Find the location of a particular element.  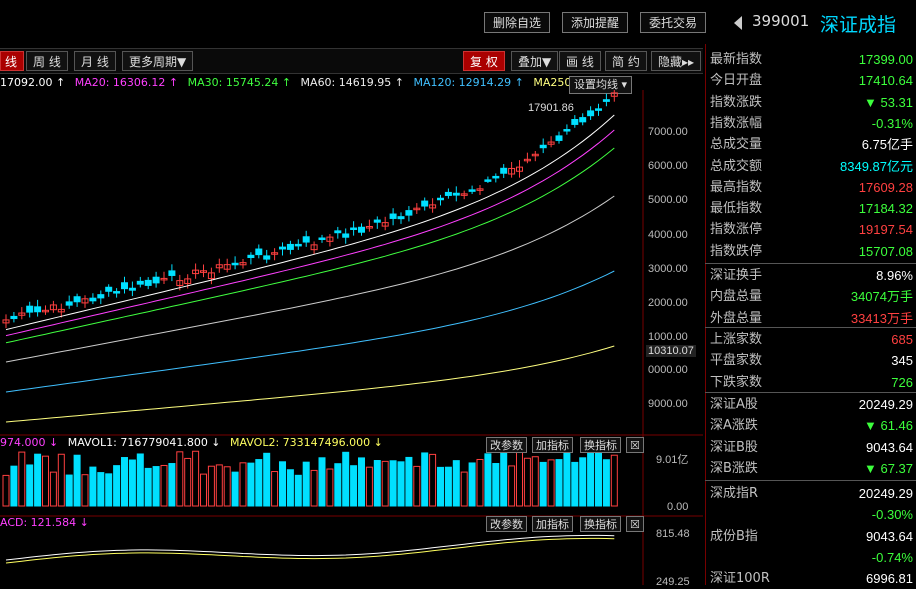

vol-switch-indicator-button: 换指标 is located at coordinates (600, 445).